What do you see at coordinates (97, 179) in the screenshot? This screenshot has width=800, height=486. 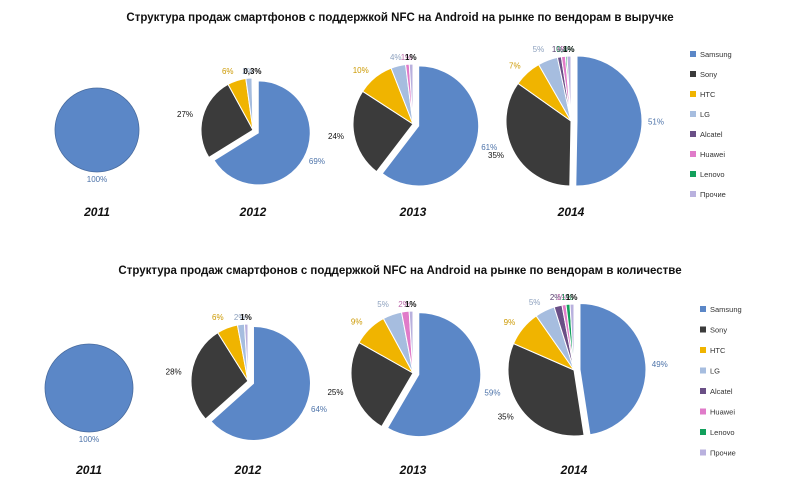 I see `label-2011-samsung: 100%` at bounding box center [97, 179].